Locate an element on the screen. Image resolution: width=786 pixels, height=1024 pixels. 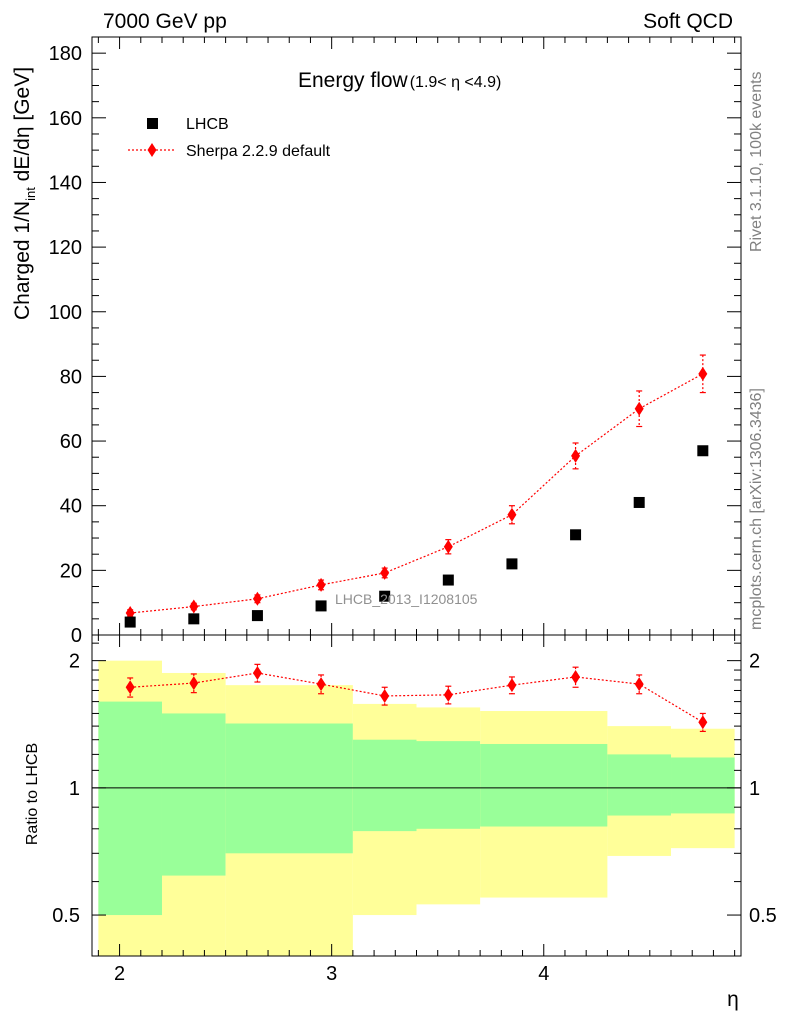
legend: LHCB Sherpa 2.2.9 default is located at coordinates (229, 138).